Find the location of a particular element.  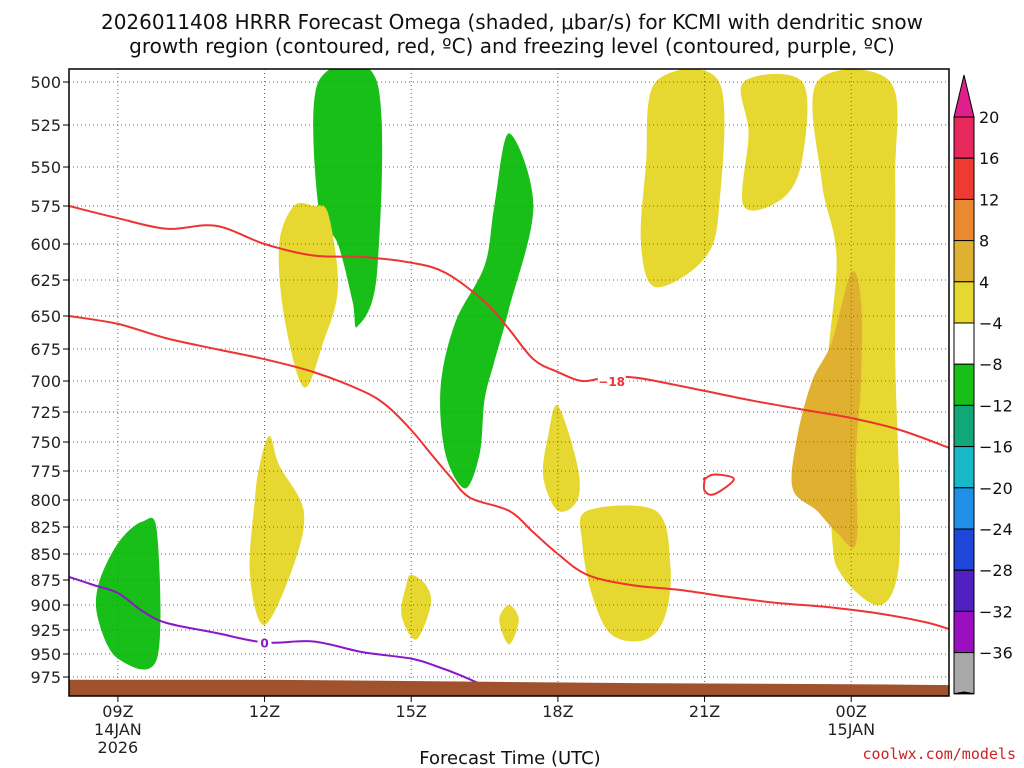

x-tick-label-12Z: 12Z is located at coordinates (264, 711).